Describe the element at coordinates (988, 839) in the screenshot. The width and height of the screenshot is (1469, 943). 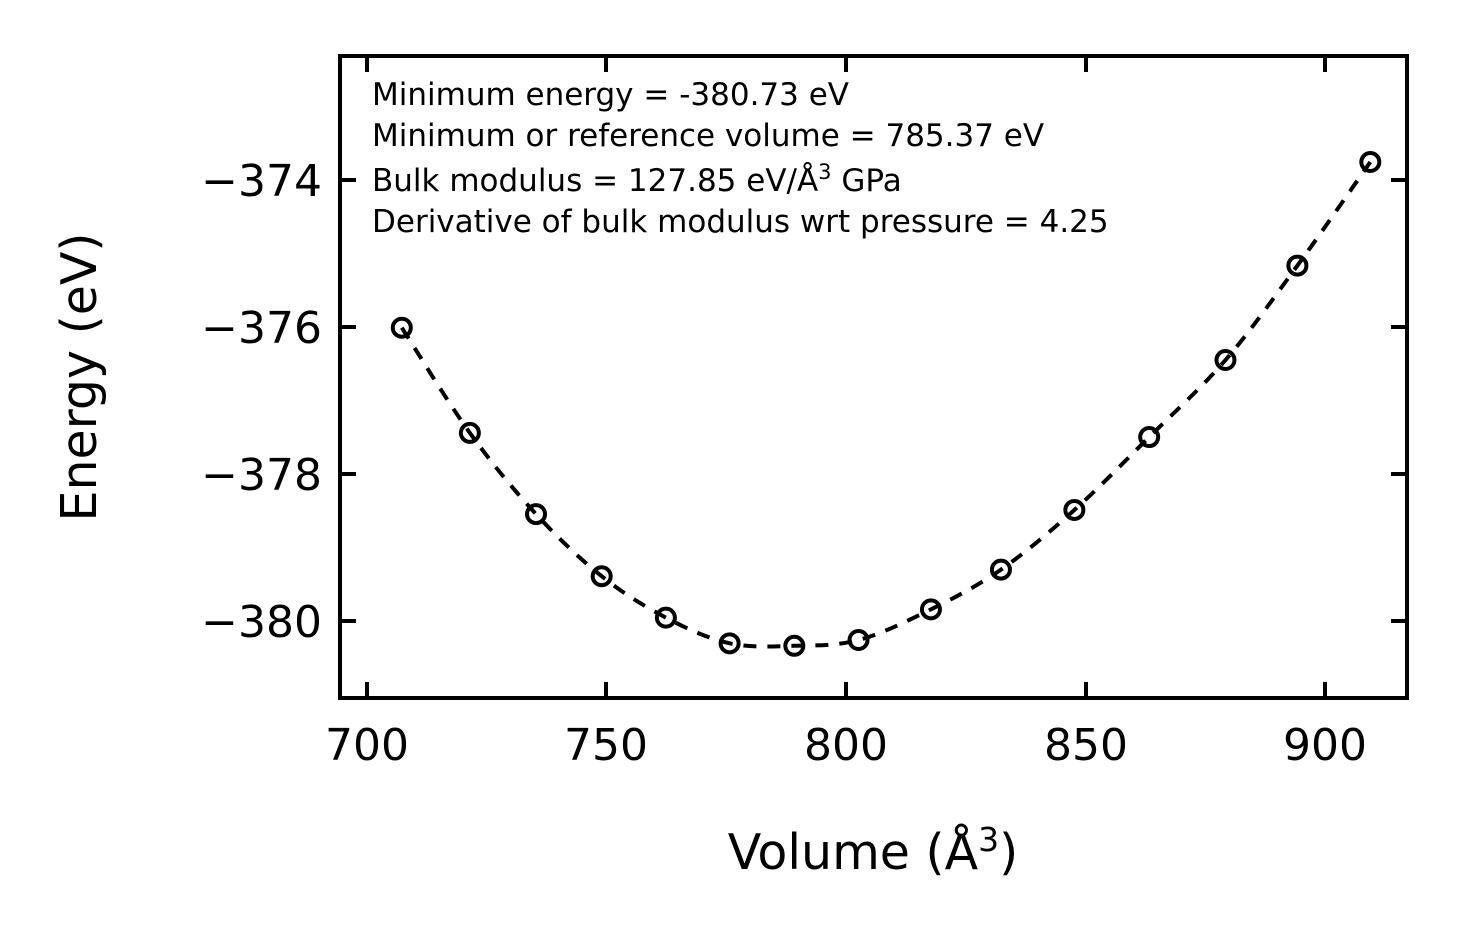
I see `x-axis-title-superscript: 3` at that location.